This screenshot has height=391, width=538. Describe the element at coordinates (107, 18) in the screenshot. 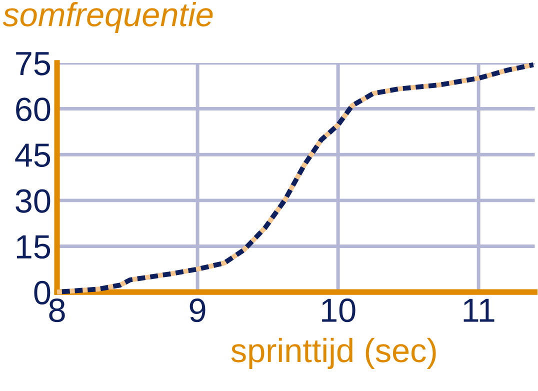

I see `y-axis-title: somfrequentie` at that location.